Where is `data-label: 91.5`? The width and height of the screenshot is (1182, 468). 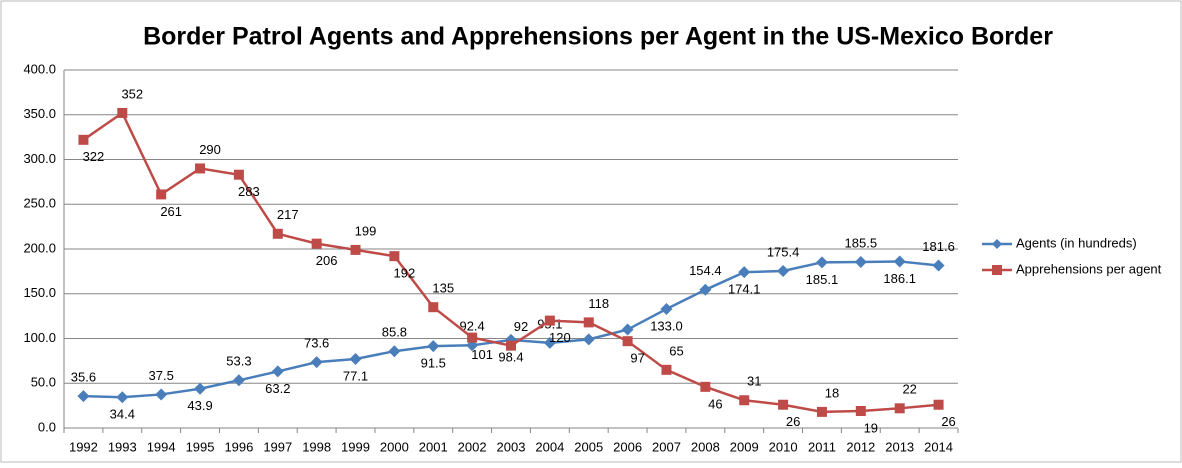 data-label: 91.5 is located at coordinates (433, 363).